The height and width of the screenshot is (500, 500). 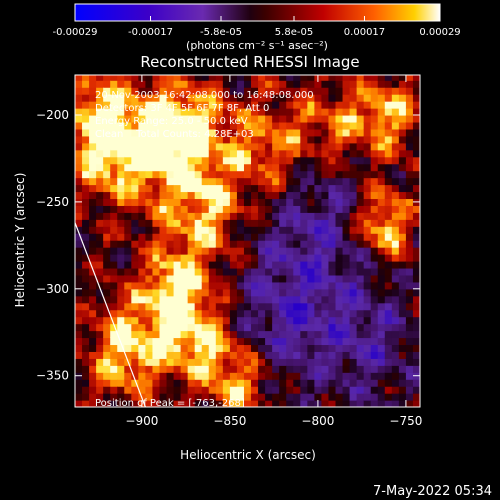 I want to click on x-tick-label: −900, so click(x=141, y=421).